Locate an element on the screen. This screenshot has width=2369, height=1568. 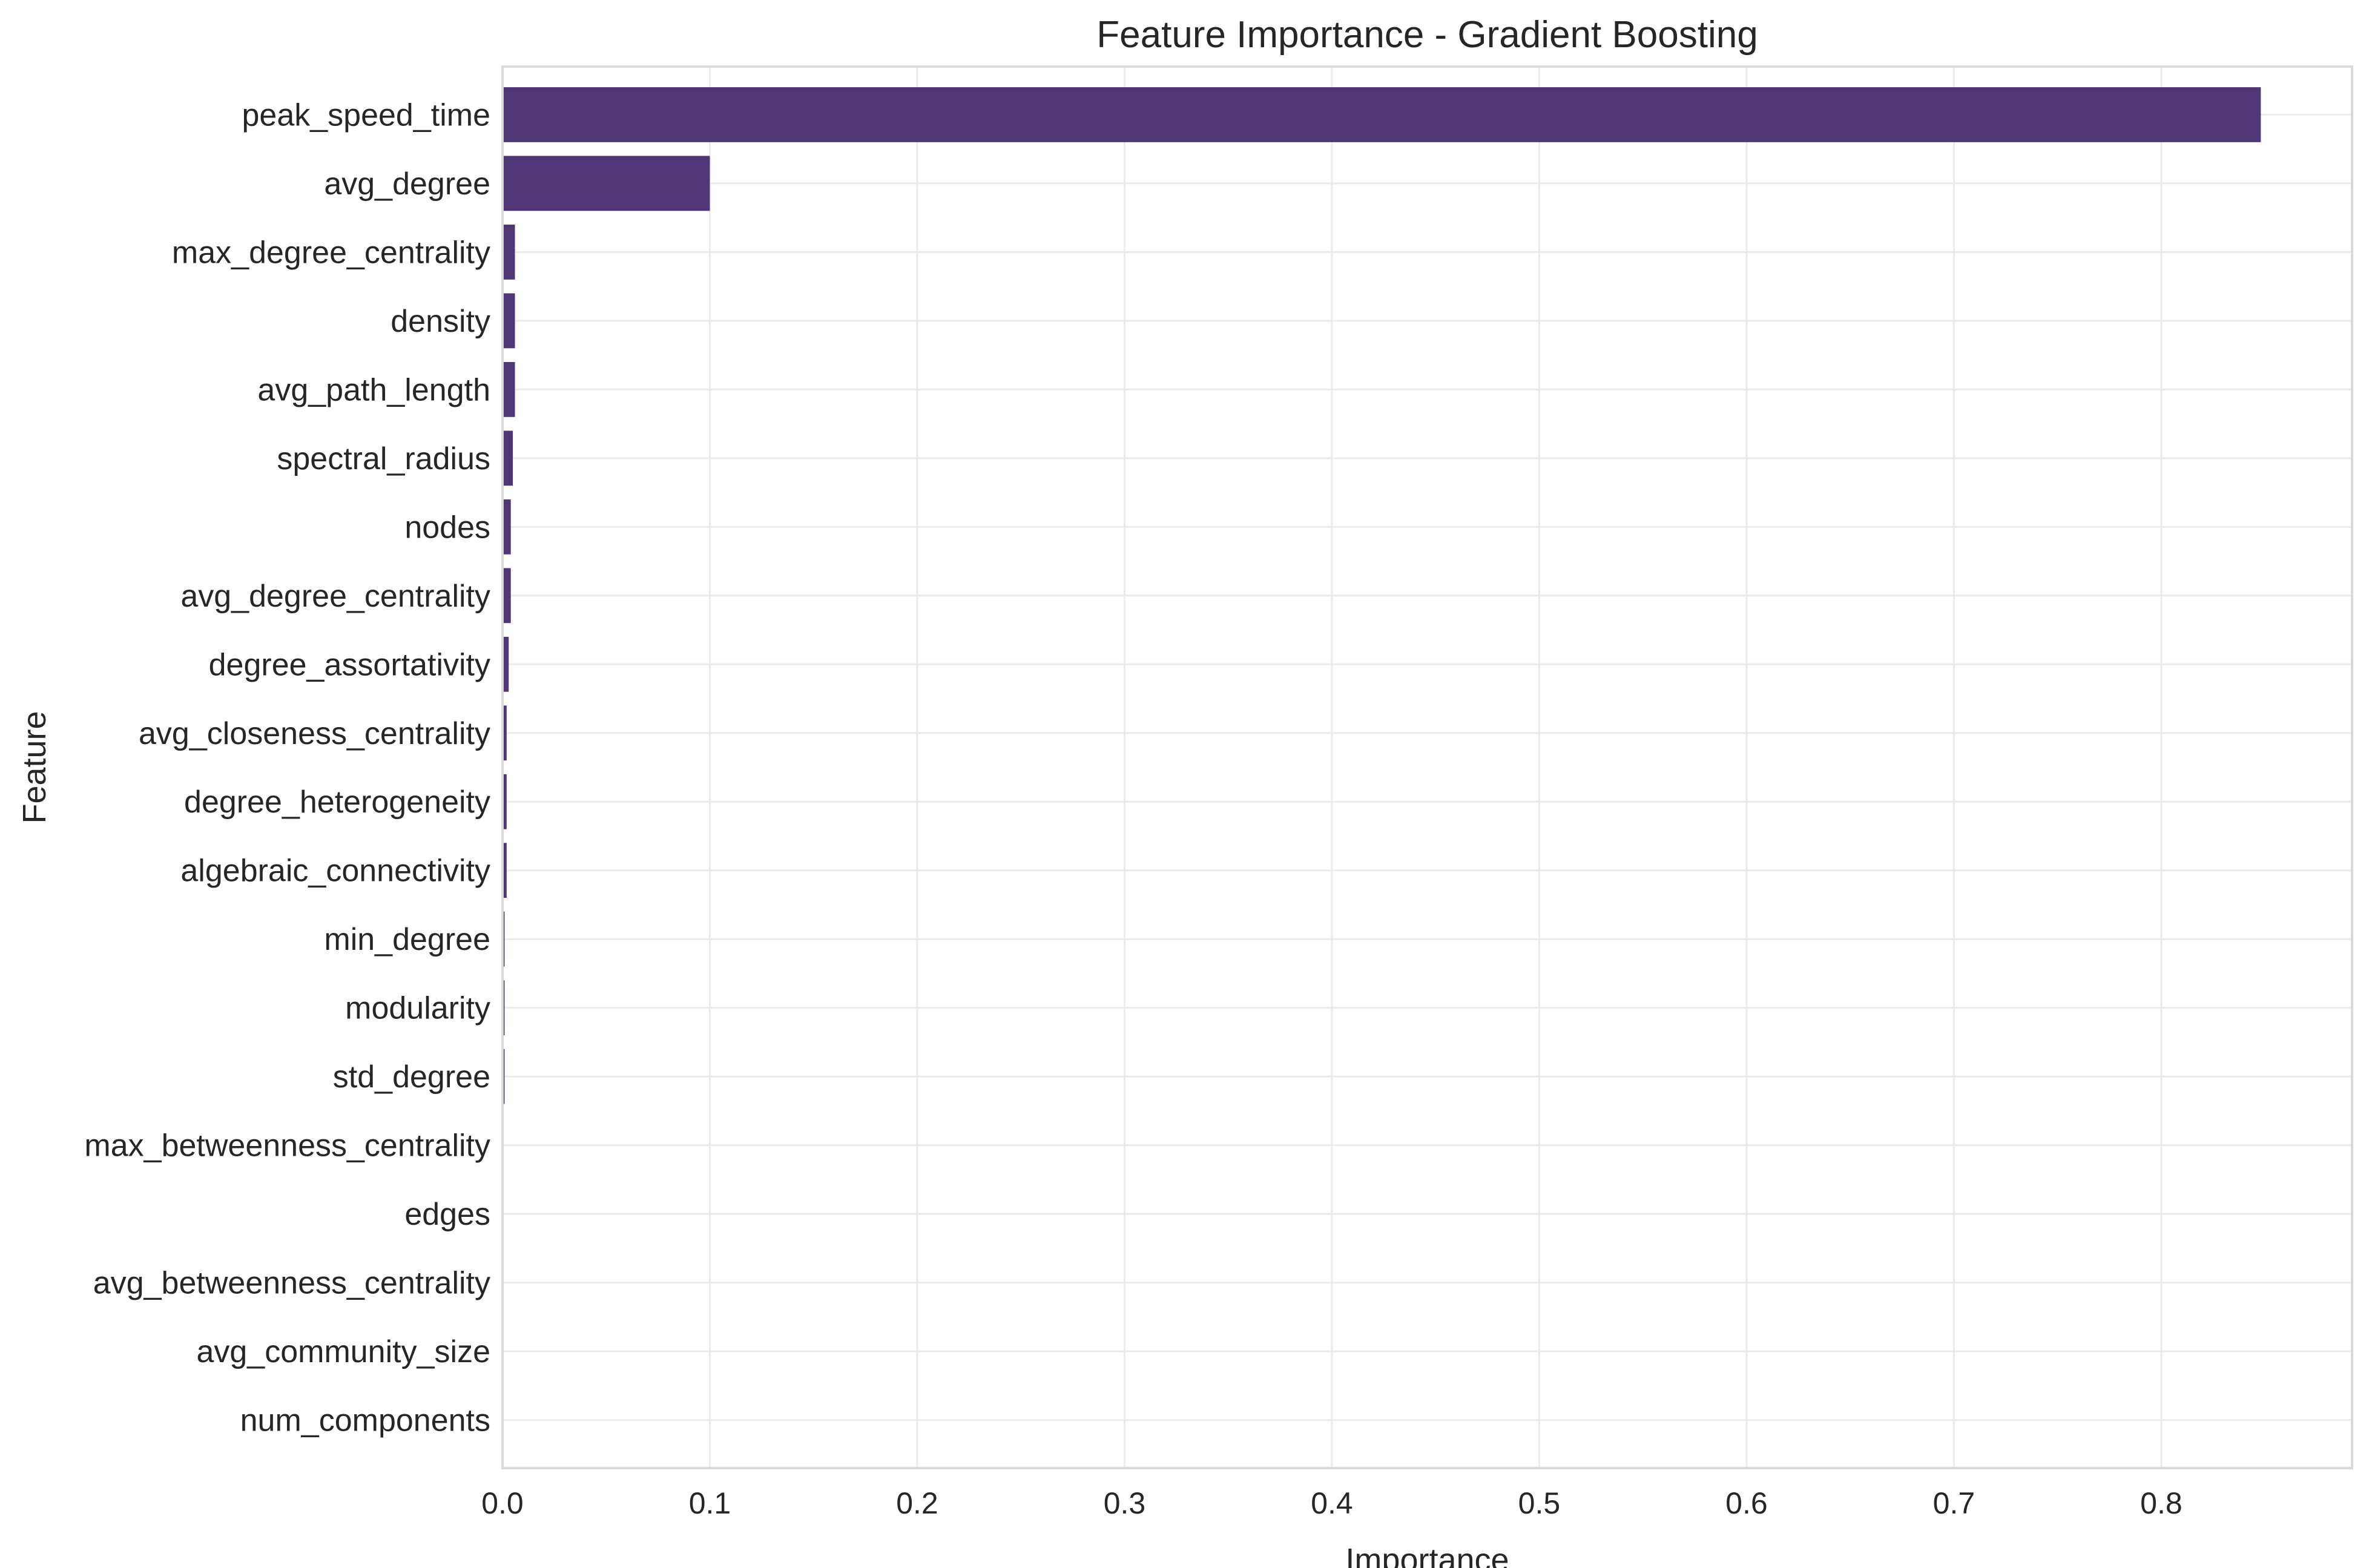
bar-avg-closeness-centrality is located at coordinates (504, 733).